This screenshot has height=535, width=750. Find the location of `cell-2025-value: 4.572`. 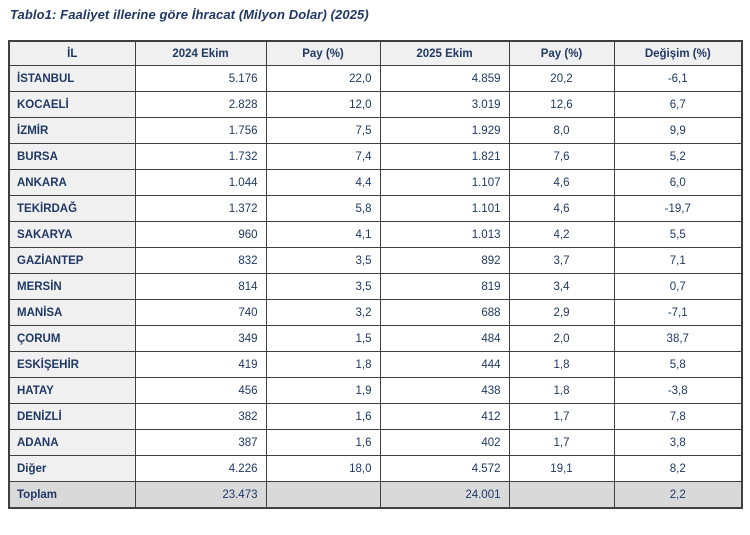

cell-2025-value: 4.572 is located at coordinates (444, 468).